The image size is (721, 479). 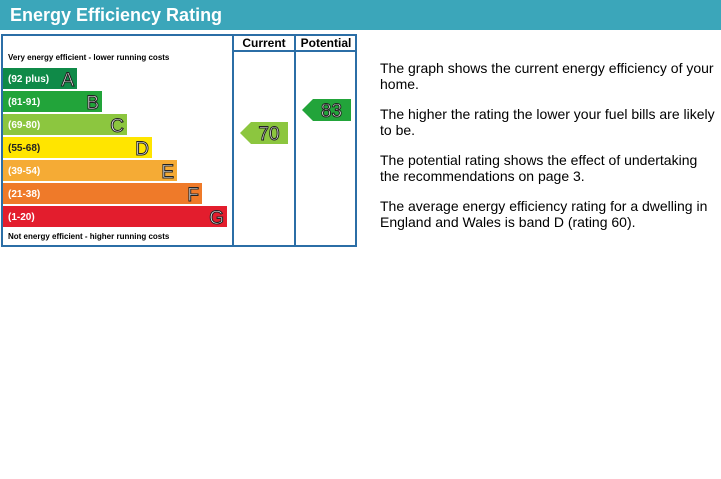 I want to click on band-range: (69-80), so click(x=24, y=125).